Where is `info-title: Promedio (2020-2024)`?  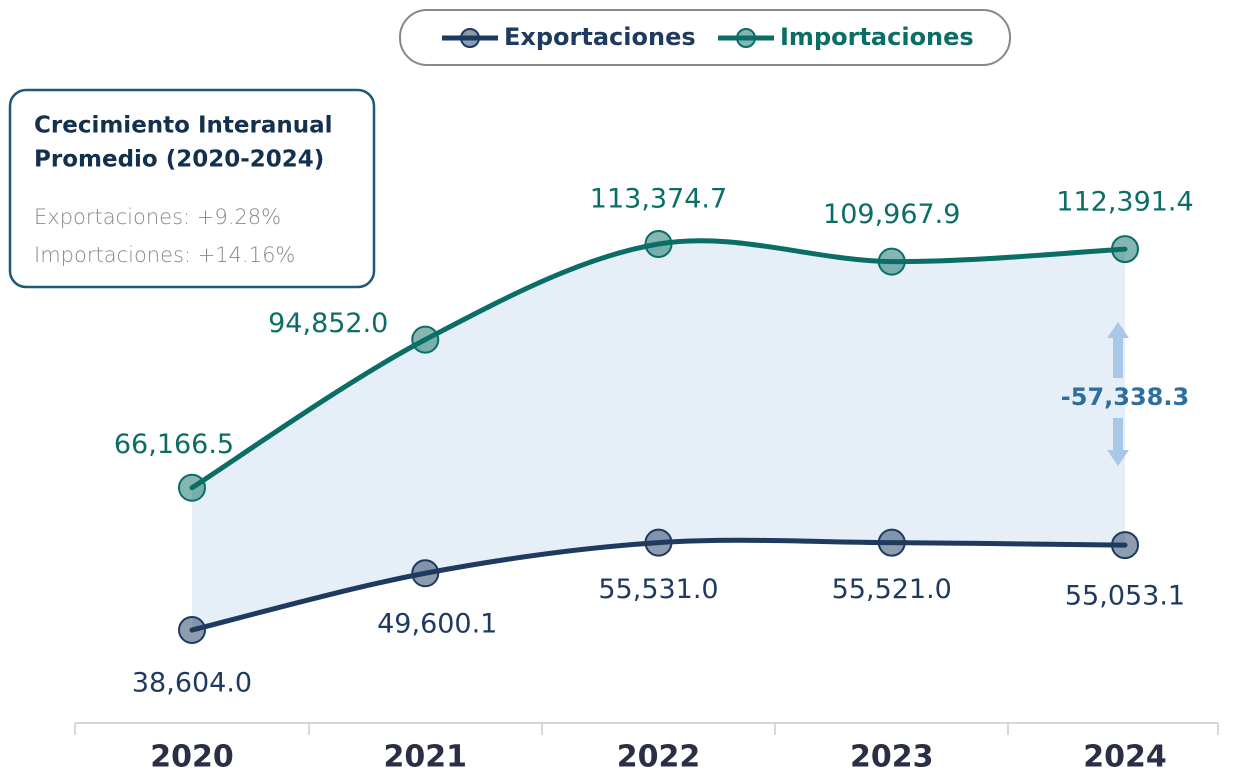 info-title: Promedio (2020-2024) is located at coordinates (179, 160).